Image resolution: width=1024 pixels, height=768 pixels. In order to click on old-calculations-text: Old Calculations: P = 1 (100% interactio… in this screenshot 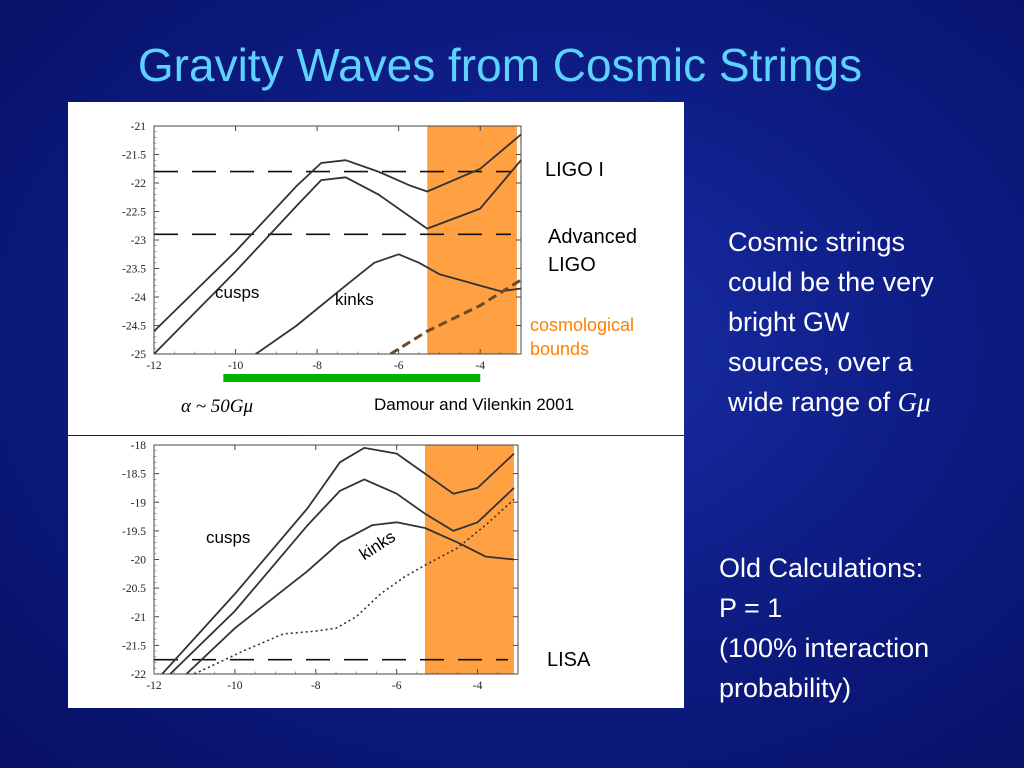, I will do `click(824, 628)`.